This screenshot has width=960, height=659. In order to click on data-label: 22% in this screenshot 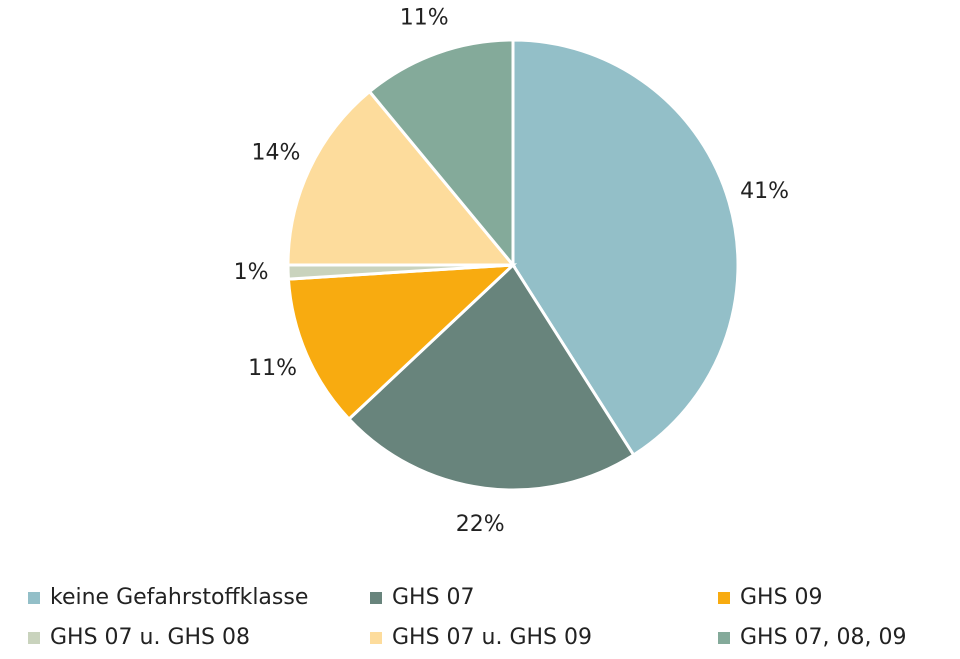, I will do `click(480, 524)`.